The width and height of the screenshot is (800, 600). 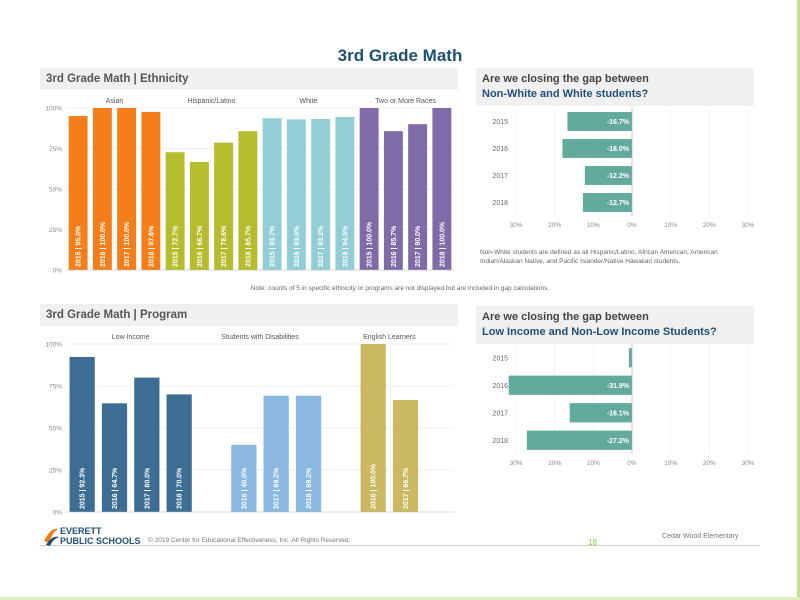 I want to click on logo-line1: EVERETT, so click(x=81, y=531).